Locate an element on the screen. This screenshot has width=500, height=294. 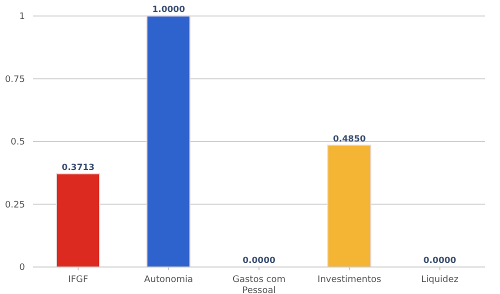
x-tick-label: Autonomia is located at coordinates (169, 280).